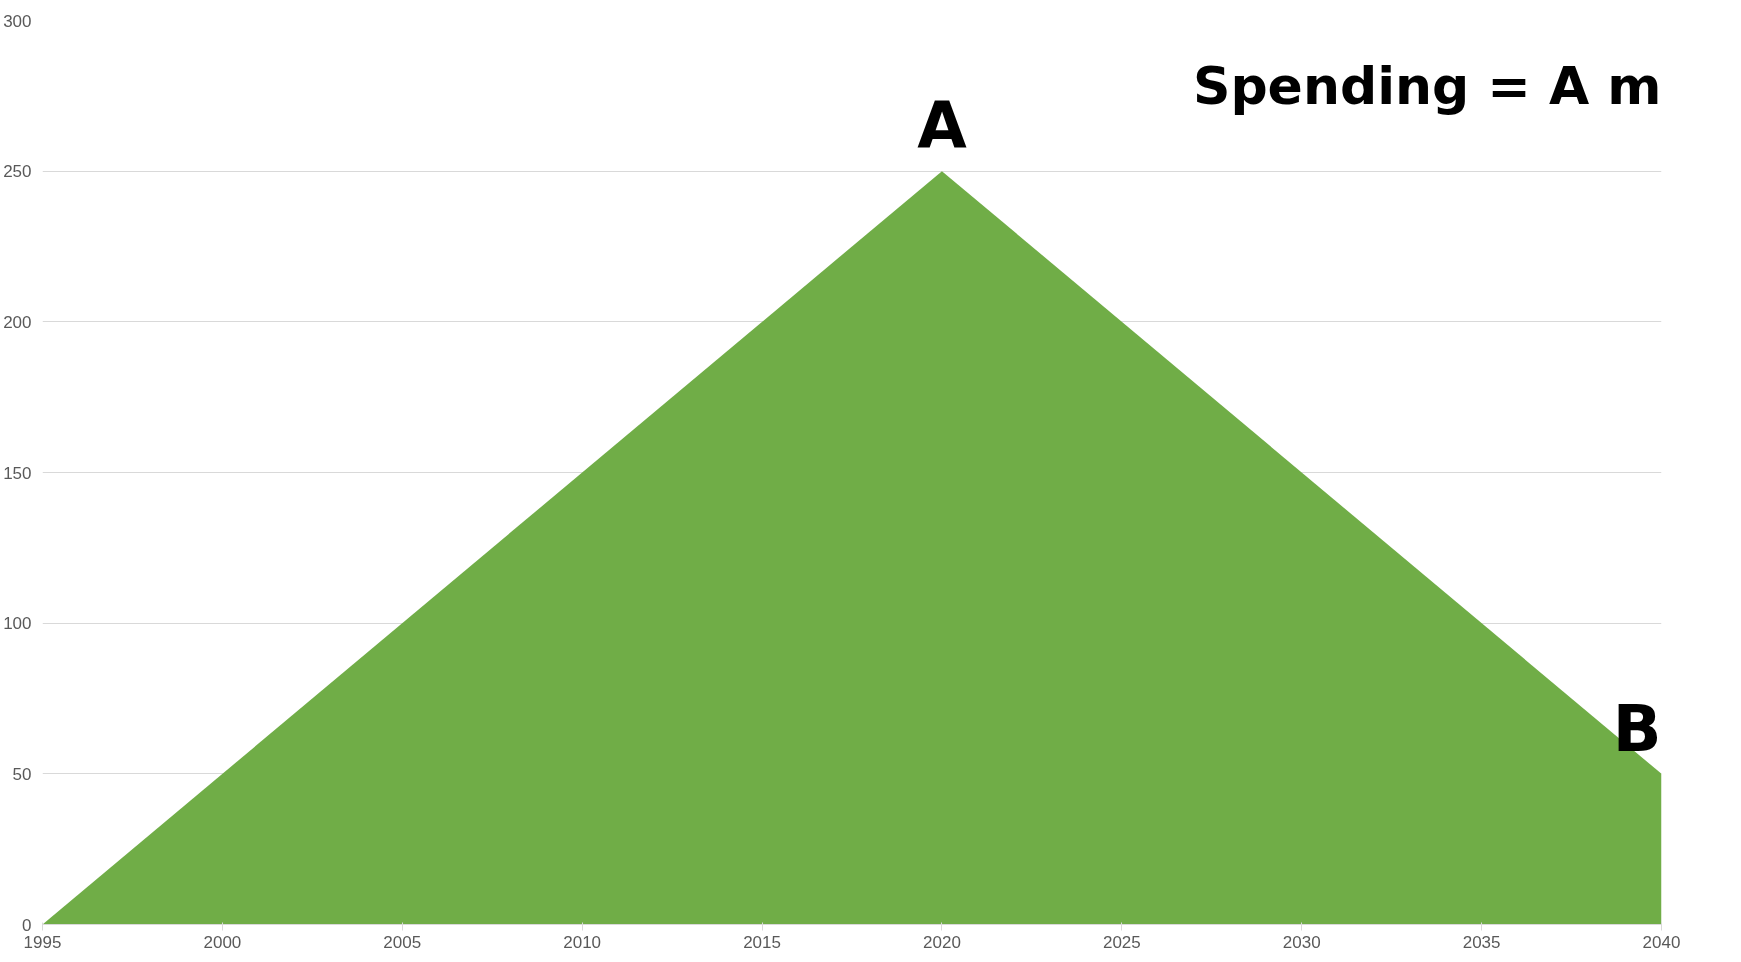  I want to click on y-tick-label: 200, so click(17, 322).